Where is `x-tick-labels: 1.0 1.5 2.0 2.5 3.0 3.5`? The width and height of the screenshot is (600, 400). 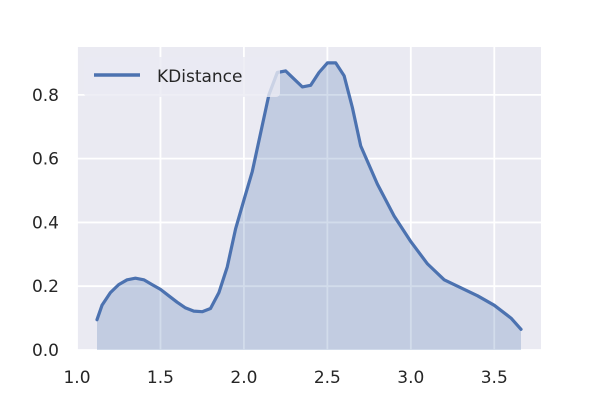
x-tick-labels: 1.0 1.5 2.0 2.5 3.0 3.5 is located at coordinates (285, 378).